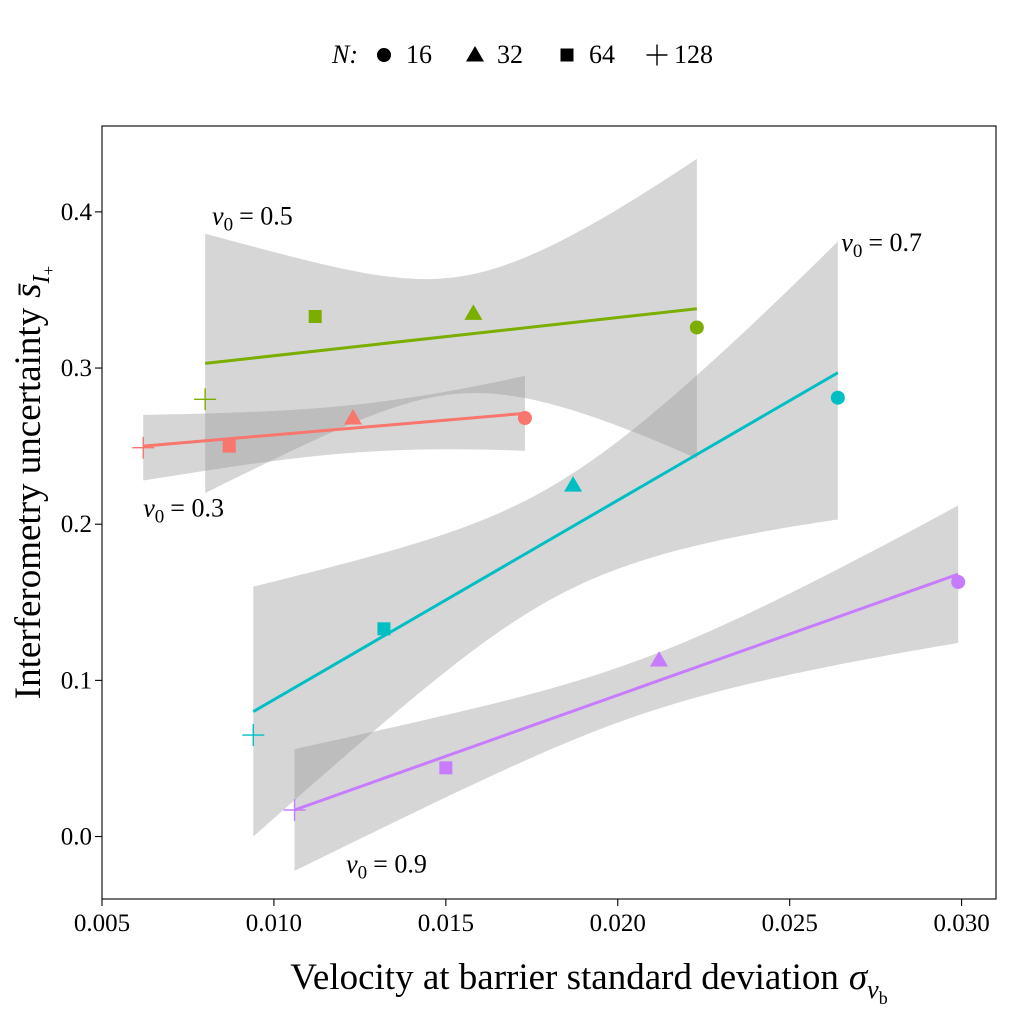 The height and width of the screenshot is (1013, 1013). I want to click on legend-label-32: 32, so click(510, 54).